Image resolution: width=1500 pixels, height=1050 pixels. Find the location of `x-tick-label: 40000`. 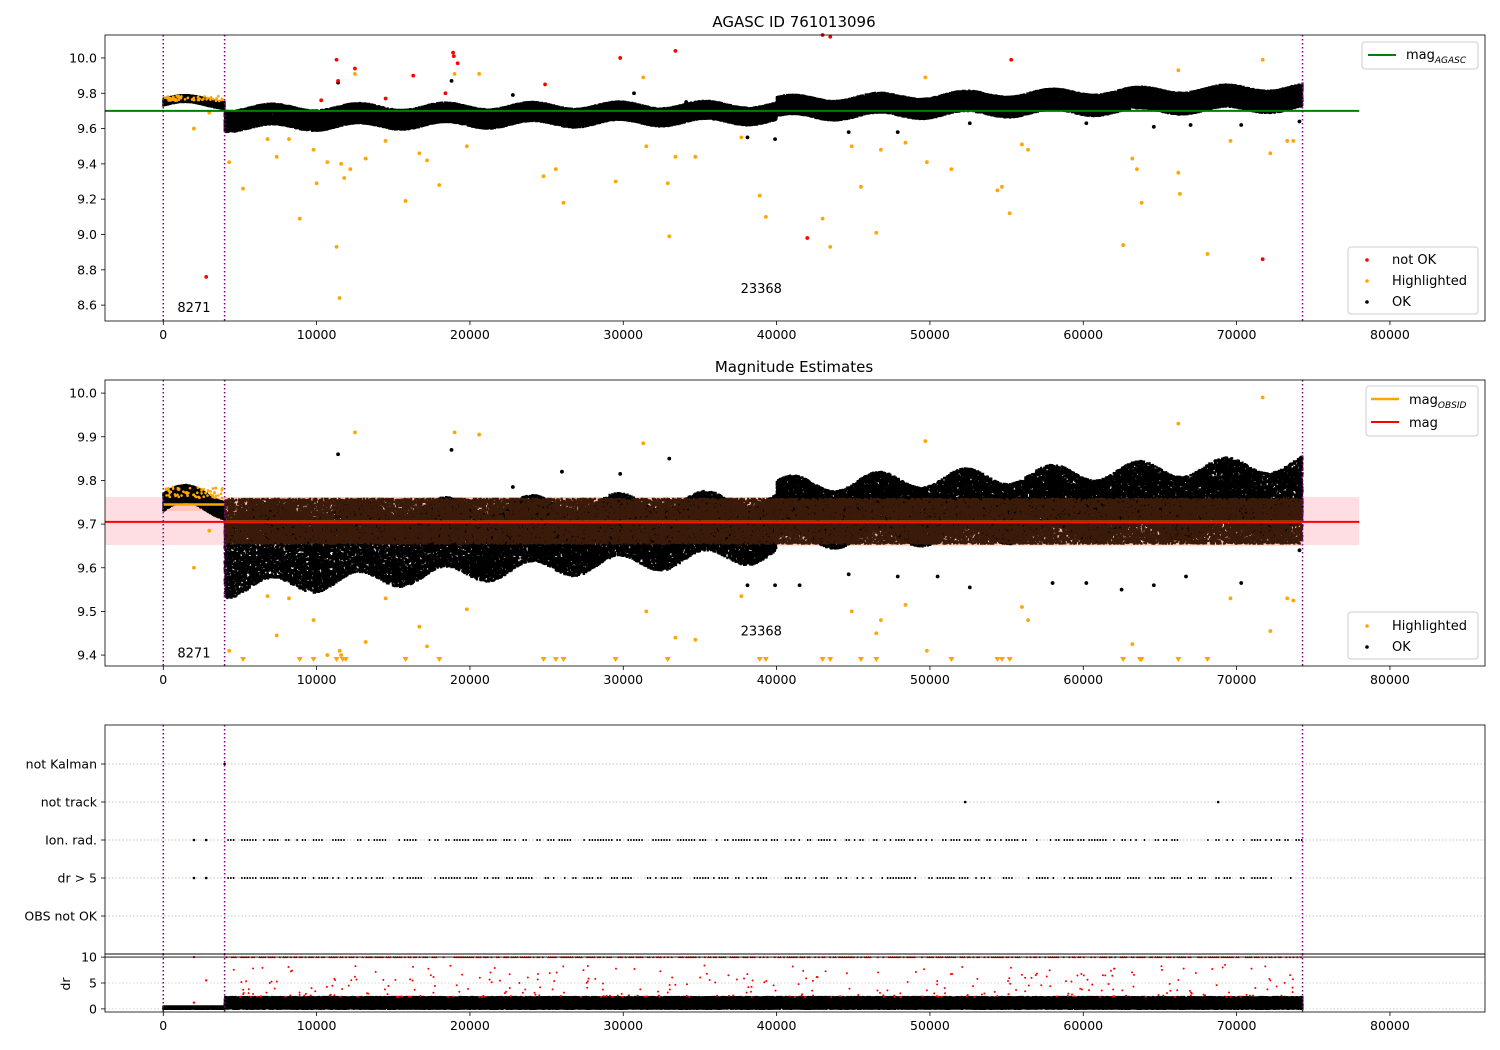

x-tick-label: 40000 is located at coordinates (777, 679).